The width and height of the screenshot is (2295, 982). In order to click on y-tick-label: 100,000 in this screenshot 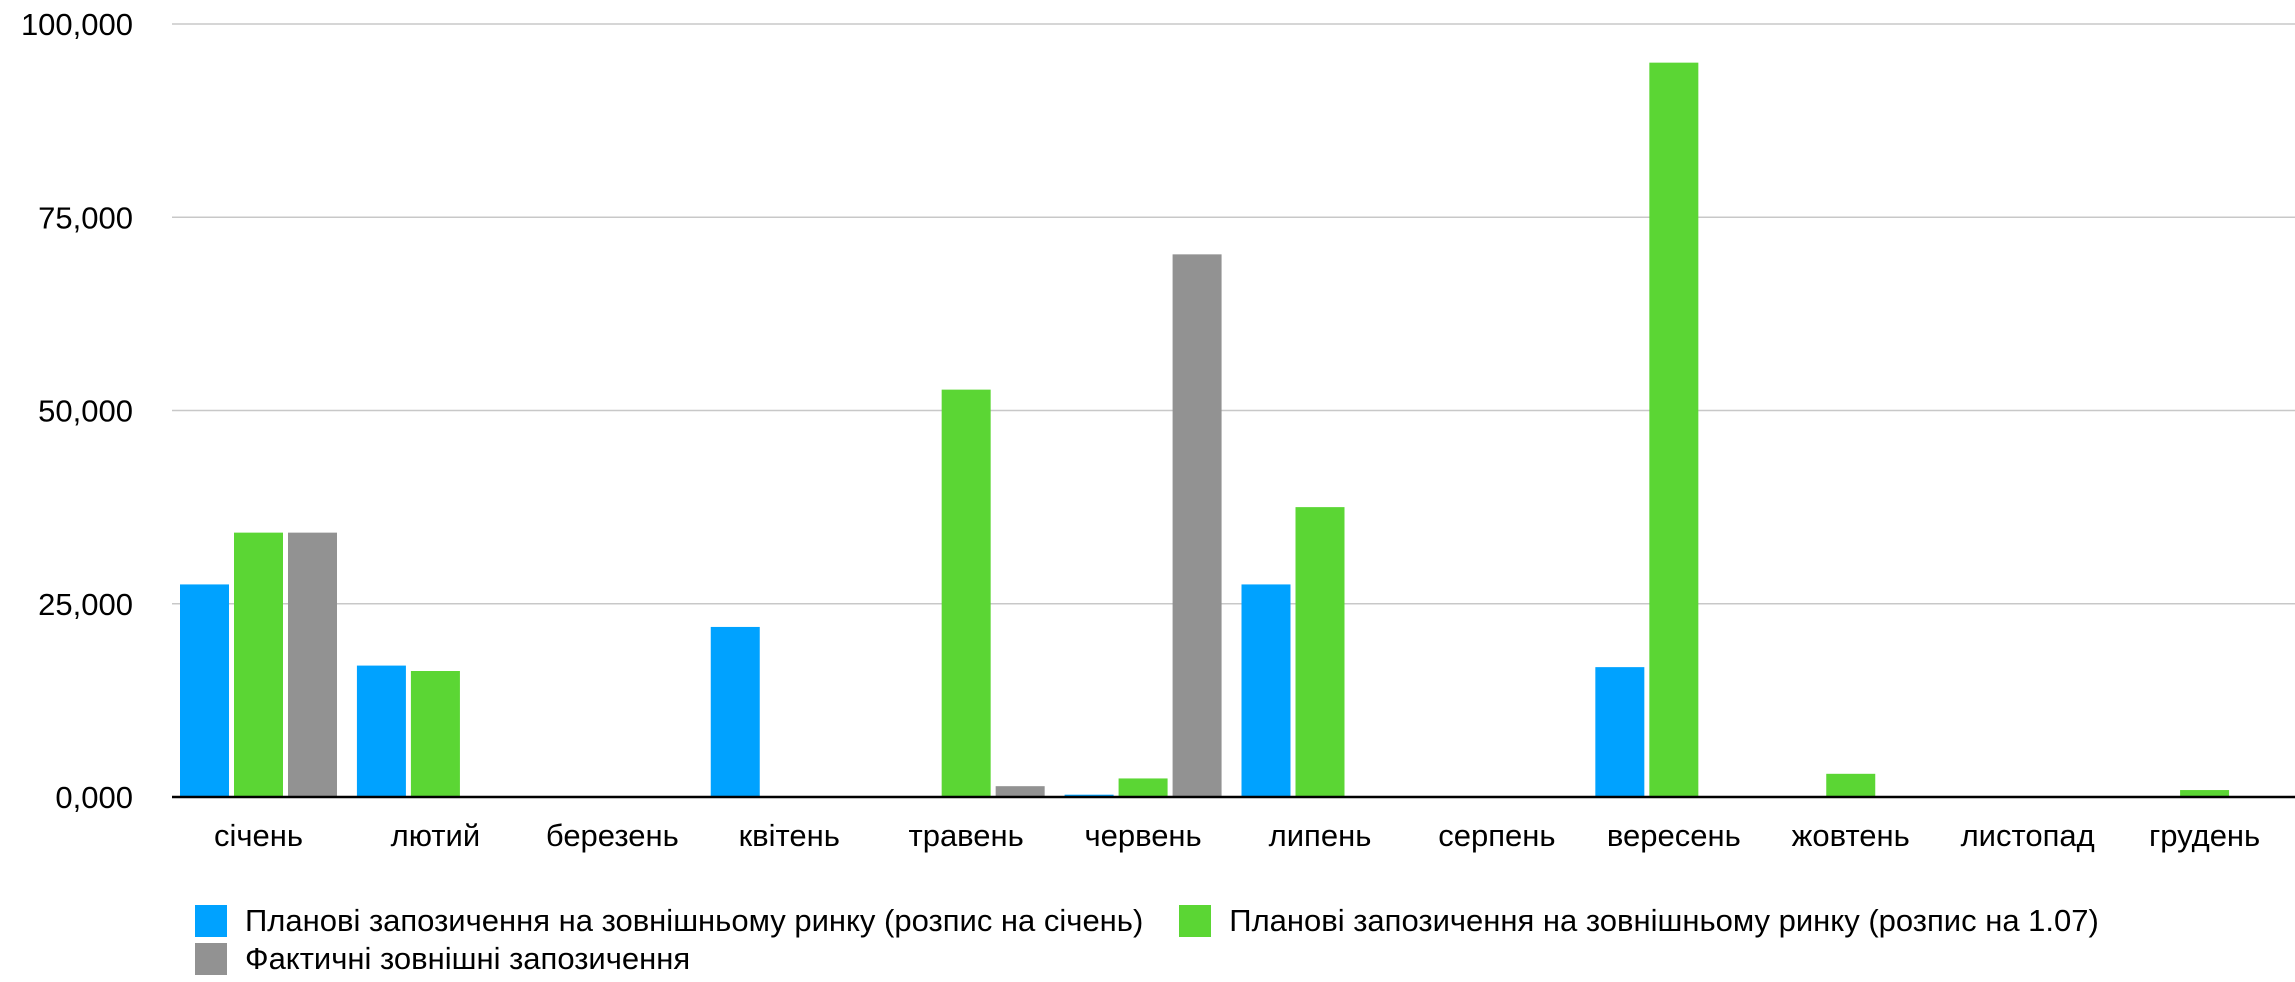, I will do `click(77, 24)`.